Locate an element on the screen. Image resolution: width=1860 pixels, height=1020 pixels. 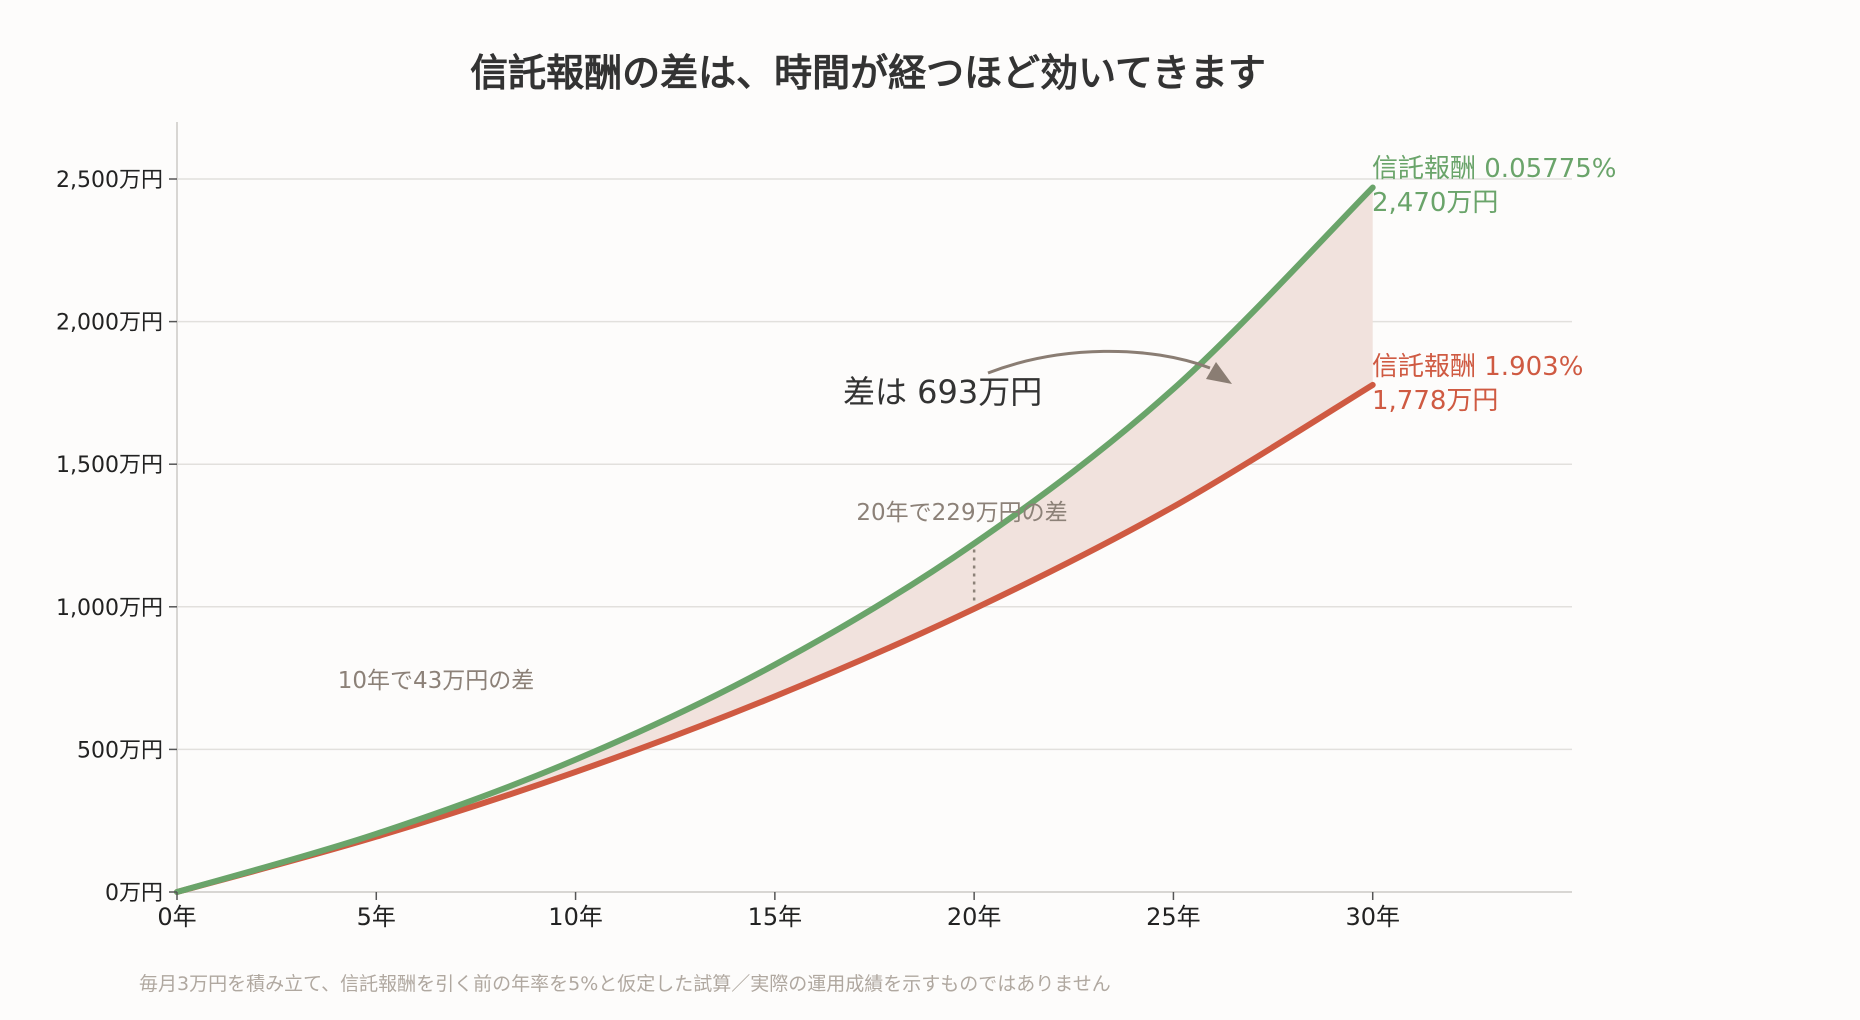
x-tick-label: 20年 is located at coordinates (974, 917).